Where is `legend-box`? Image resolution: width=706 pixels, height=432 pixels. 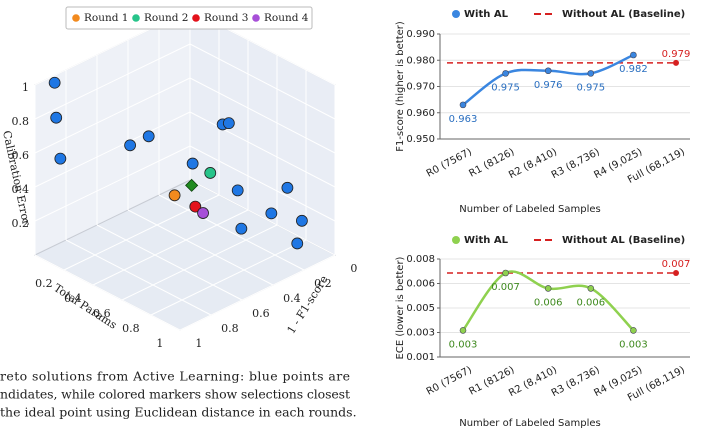
legend-box is located at coordinates (189, 18).